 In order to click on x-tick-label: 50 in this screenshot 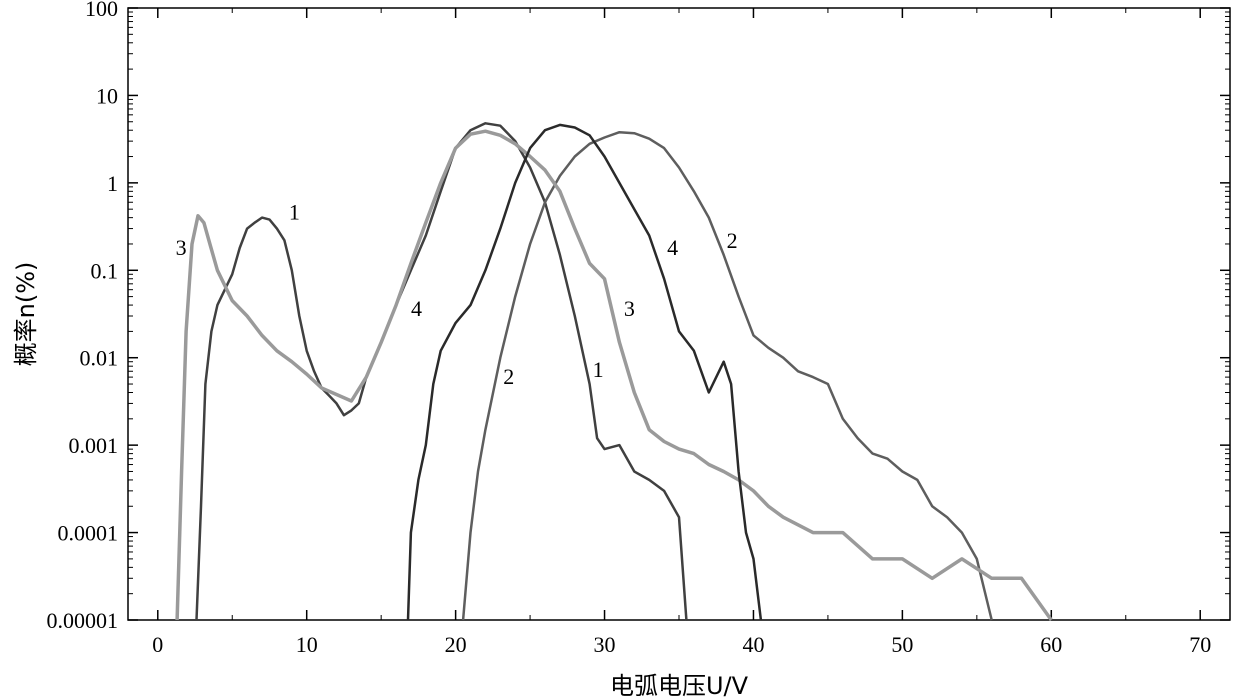, I will do `click(902, 644)`.